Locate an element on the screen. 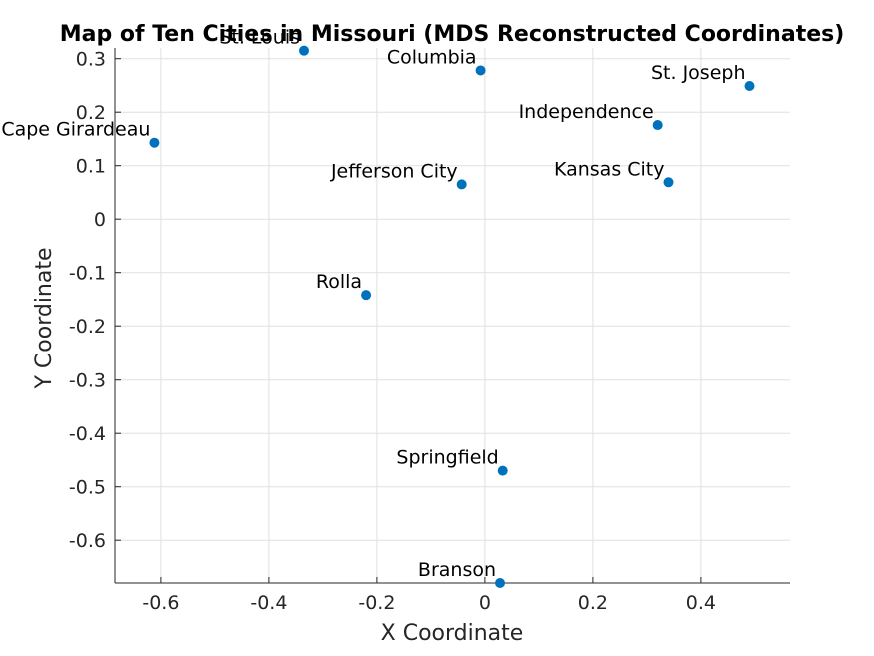  city-label: St. Joseph is located at coordinates (698, 73).